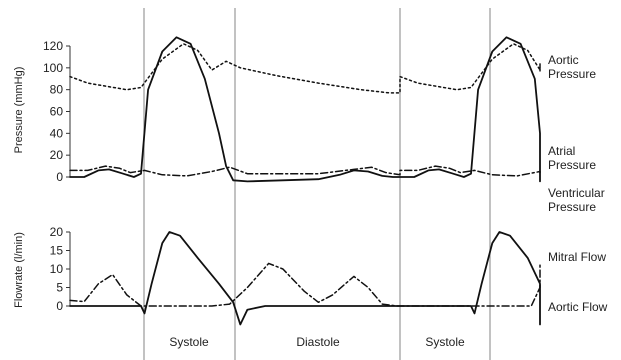 Image resolution: width=621 pixels, height=360 pixels. Describe the element at coordinates (577, 257) in the screenshot. I see `label-mitral-flow: Mitral Flow` at that location.